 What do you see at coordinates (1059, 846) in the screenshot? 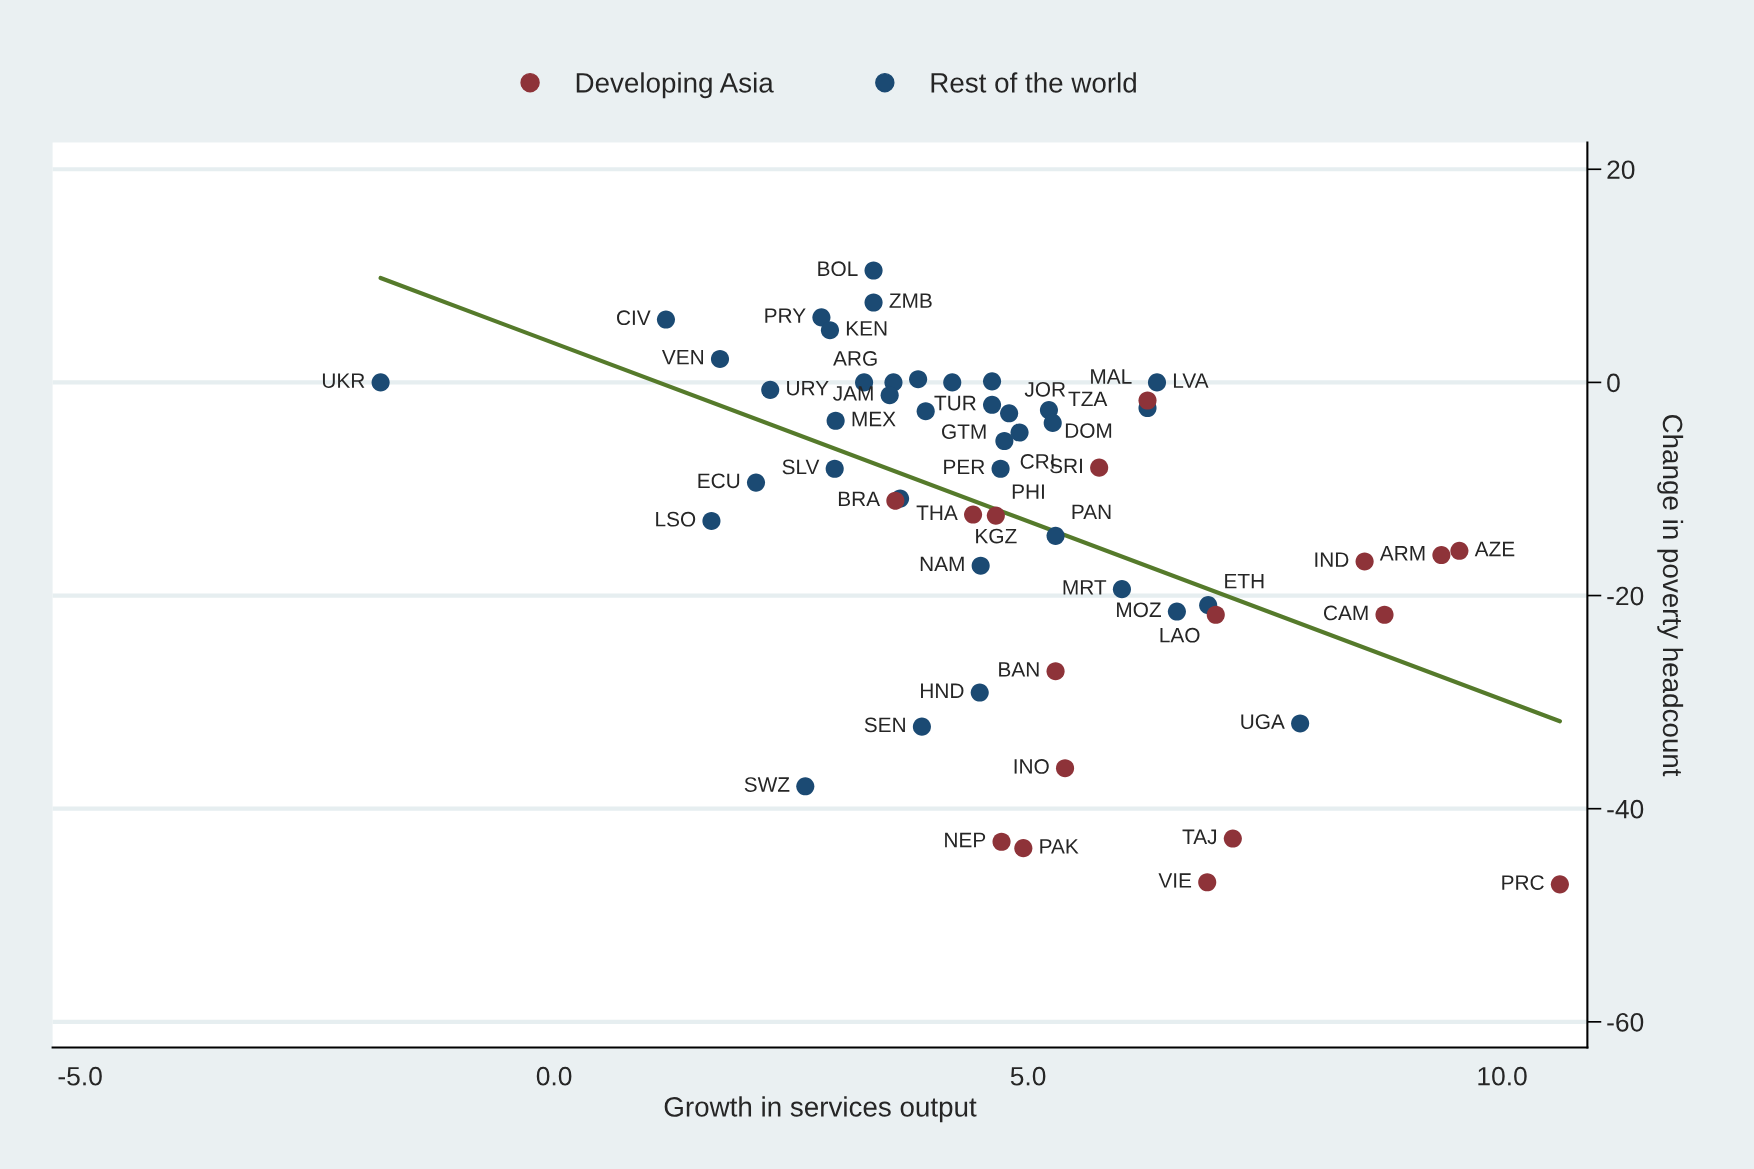
I see `annotation: PAK` at bounding box center [1059, 846].